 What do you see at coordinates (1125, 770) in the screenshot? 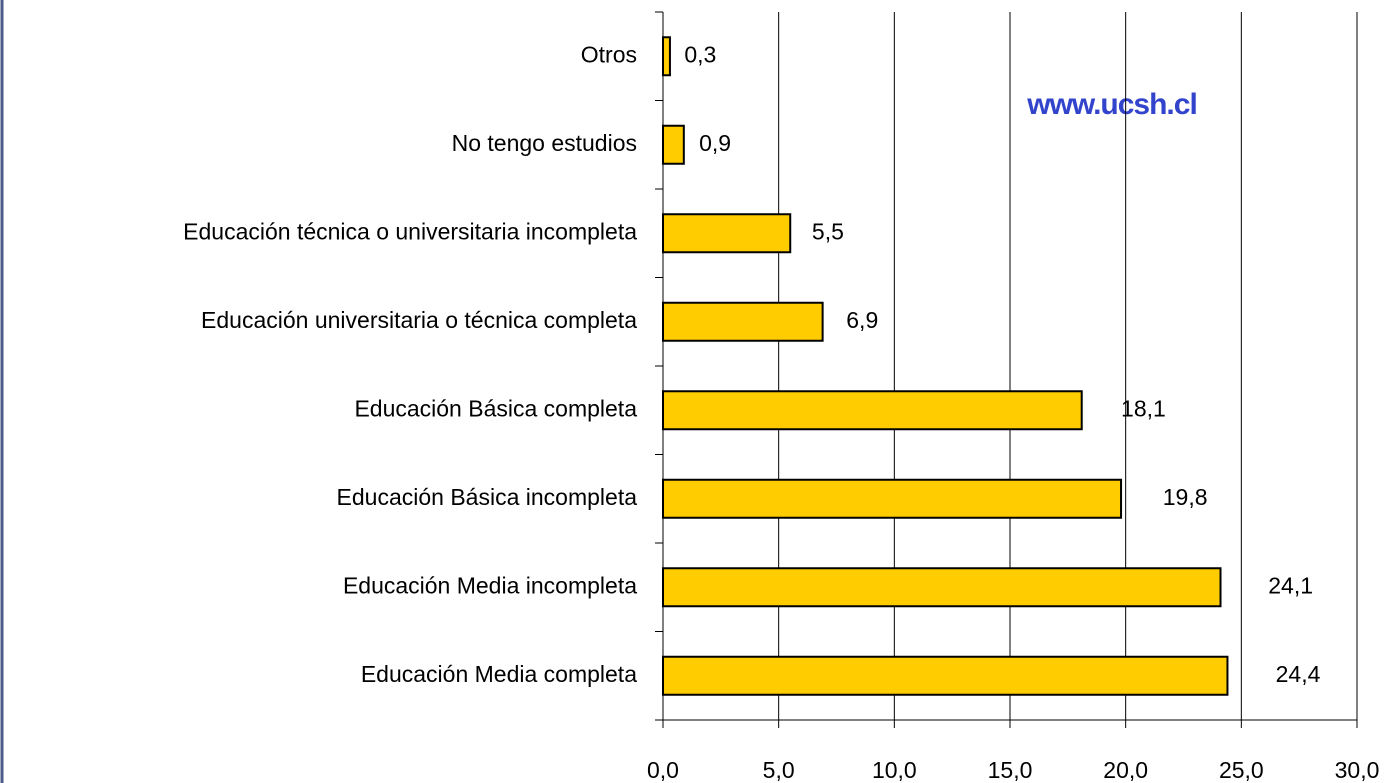
I see `x-tick-label: 20,0` at bounding box center [1125, 770].